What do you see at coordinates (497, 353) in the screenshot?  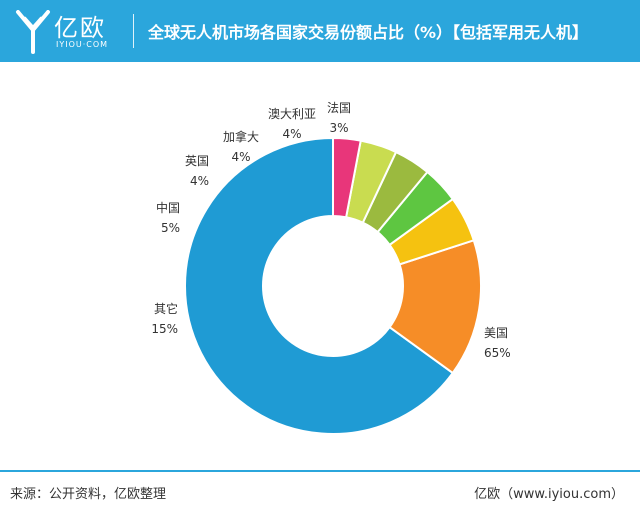 I see `slice-value-1: 65%` at bounding box center [497, 353].